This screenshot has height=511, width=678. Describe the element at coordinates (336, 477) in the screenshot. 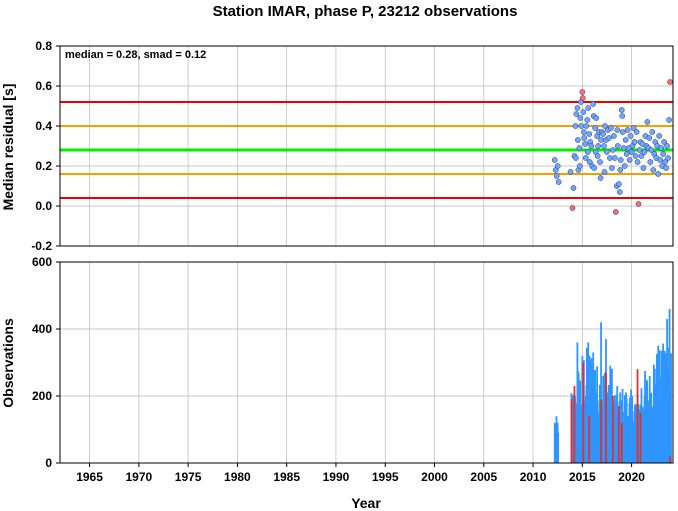

I see `x-tick-label: 1990` at that location.